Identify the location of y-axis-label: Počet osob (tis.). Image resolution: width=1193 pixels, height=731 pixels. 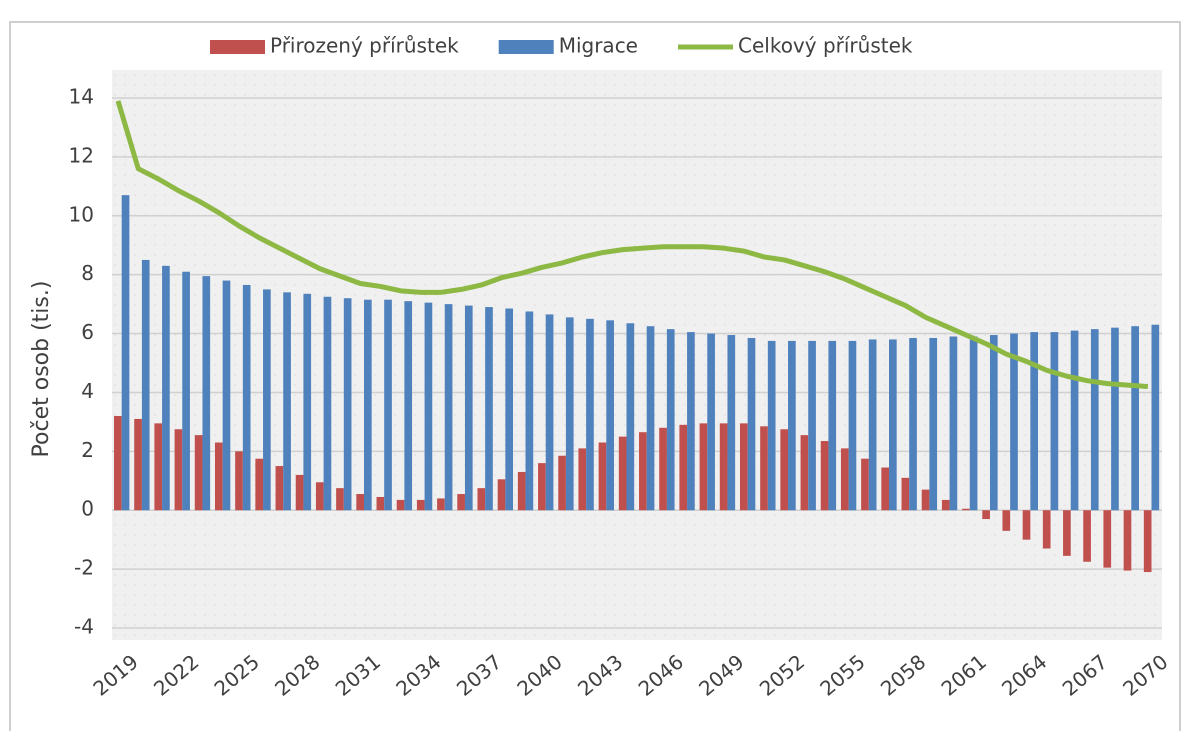
(41, 369).